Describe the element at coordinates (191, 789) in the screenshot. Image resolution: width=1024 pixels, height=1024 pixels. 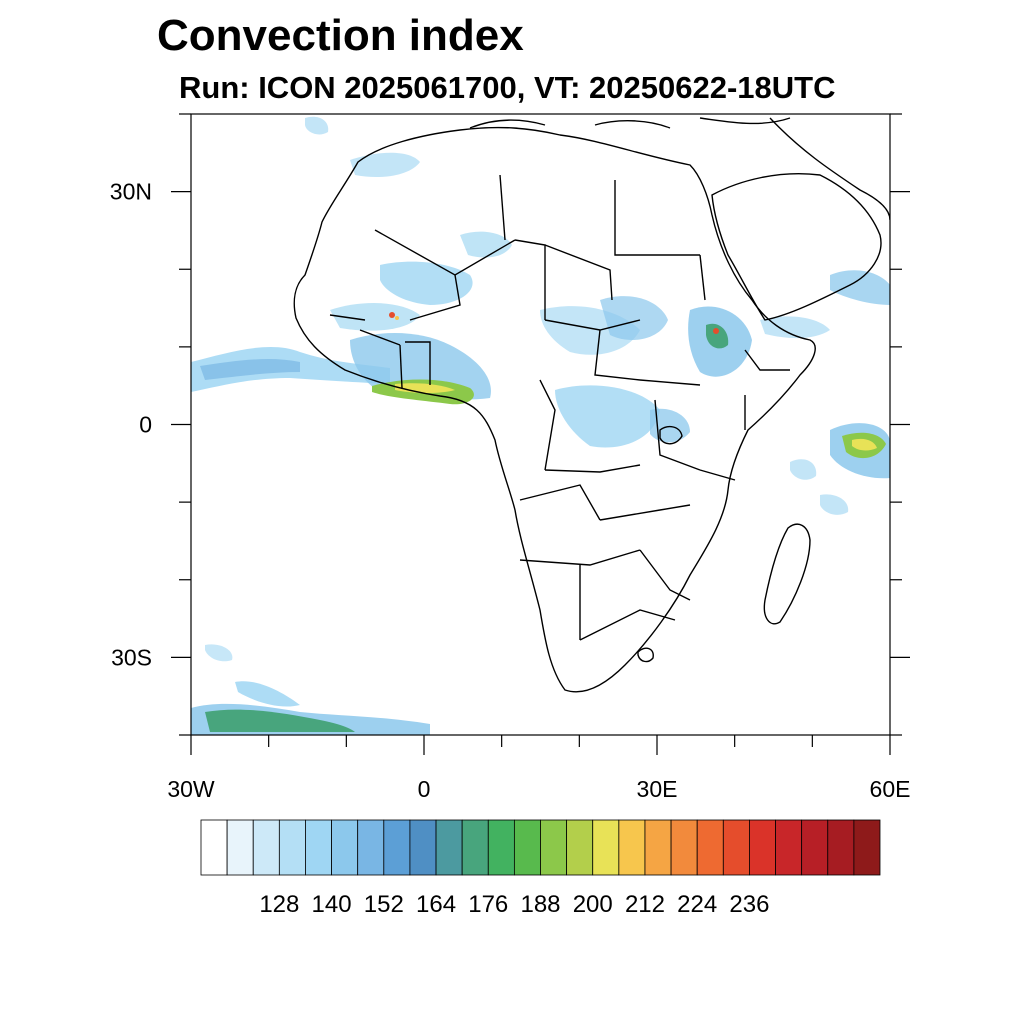
I see `lon-tick-label: 30W` at that location.